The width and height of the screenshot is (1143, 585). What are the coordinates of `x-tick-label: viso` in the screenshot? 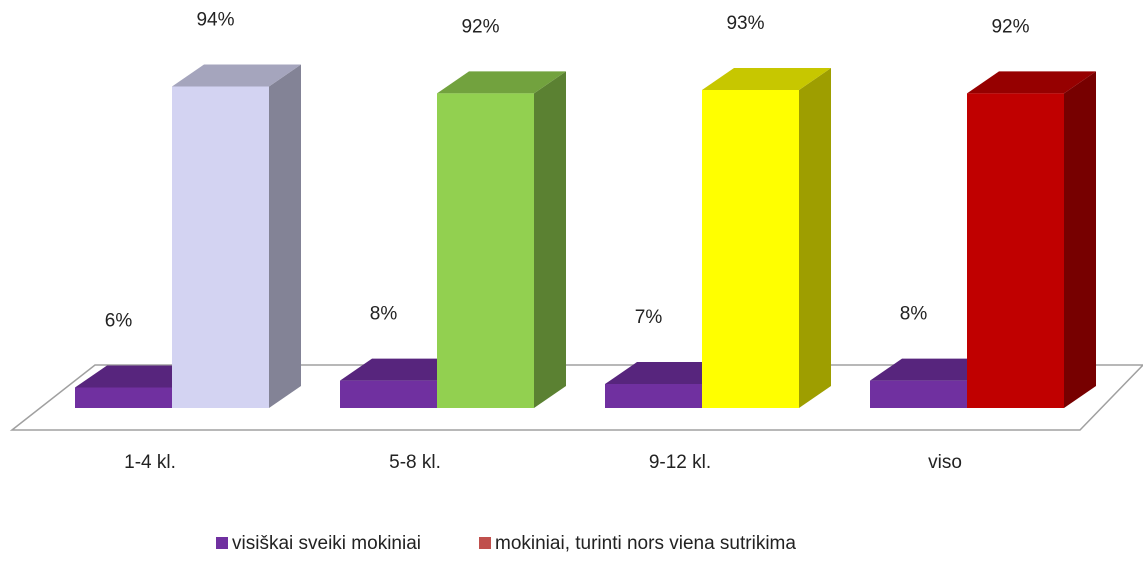 It's located at (945, 462).